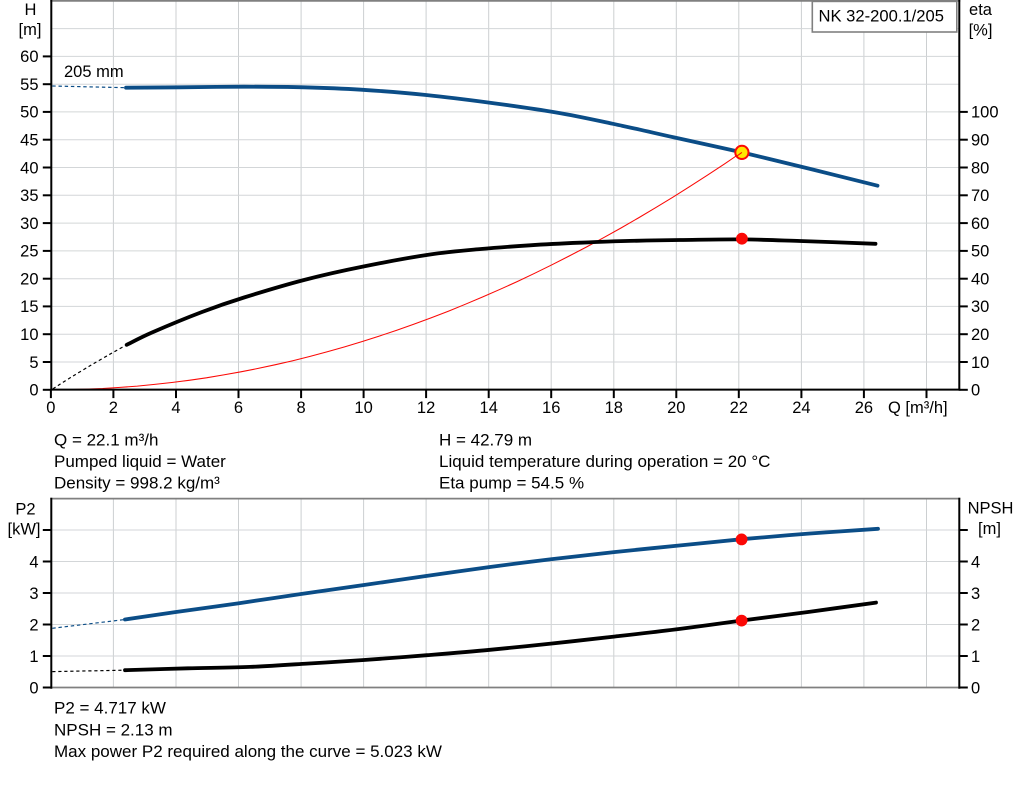 The width and height of the screenshot is (1024, 786). I want to click on svg-text: Q = 22.1 m³/h, so click(106, 440).